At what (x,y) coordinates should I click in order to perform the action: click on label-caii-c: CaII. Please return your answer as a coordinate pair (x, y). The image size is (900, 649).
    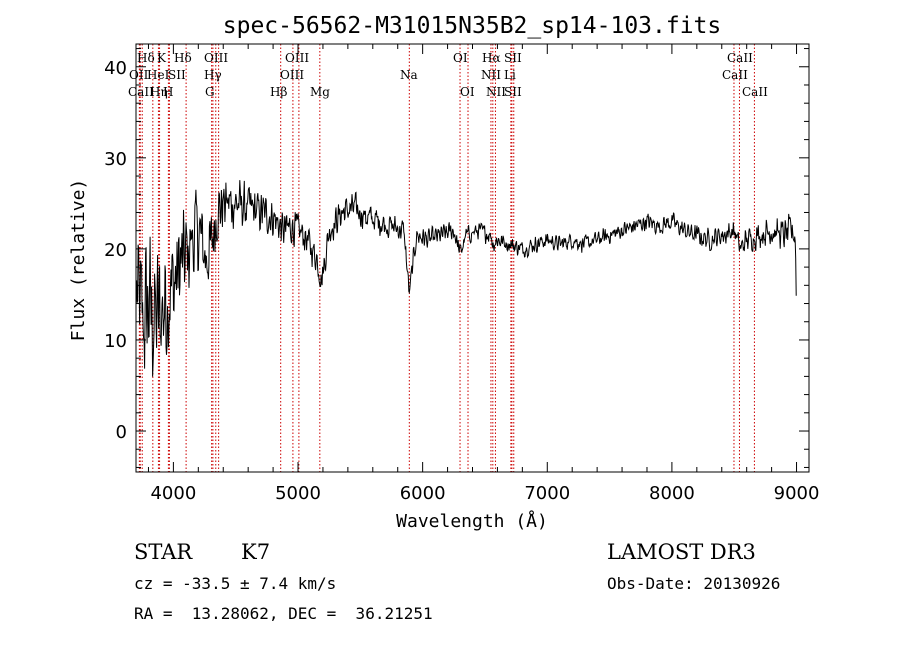
    Looking at the image, I should click on (141, 92).